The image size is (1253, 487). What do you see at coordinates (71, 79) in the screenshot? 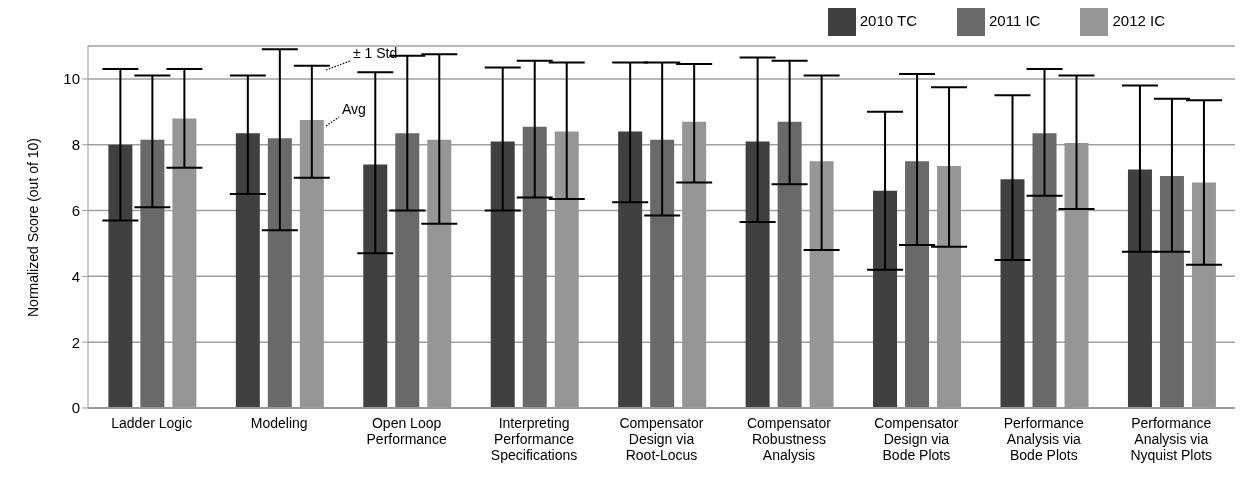
I see `y-tick-label: 10` at bounding box center [71, 79].